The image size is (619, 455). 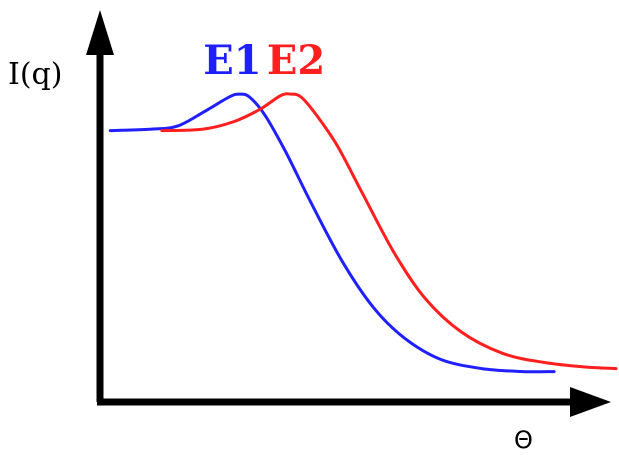 I want to click on y-axis-label: I(q), so click(x=35, y=74).